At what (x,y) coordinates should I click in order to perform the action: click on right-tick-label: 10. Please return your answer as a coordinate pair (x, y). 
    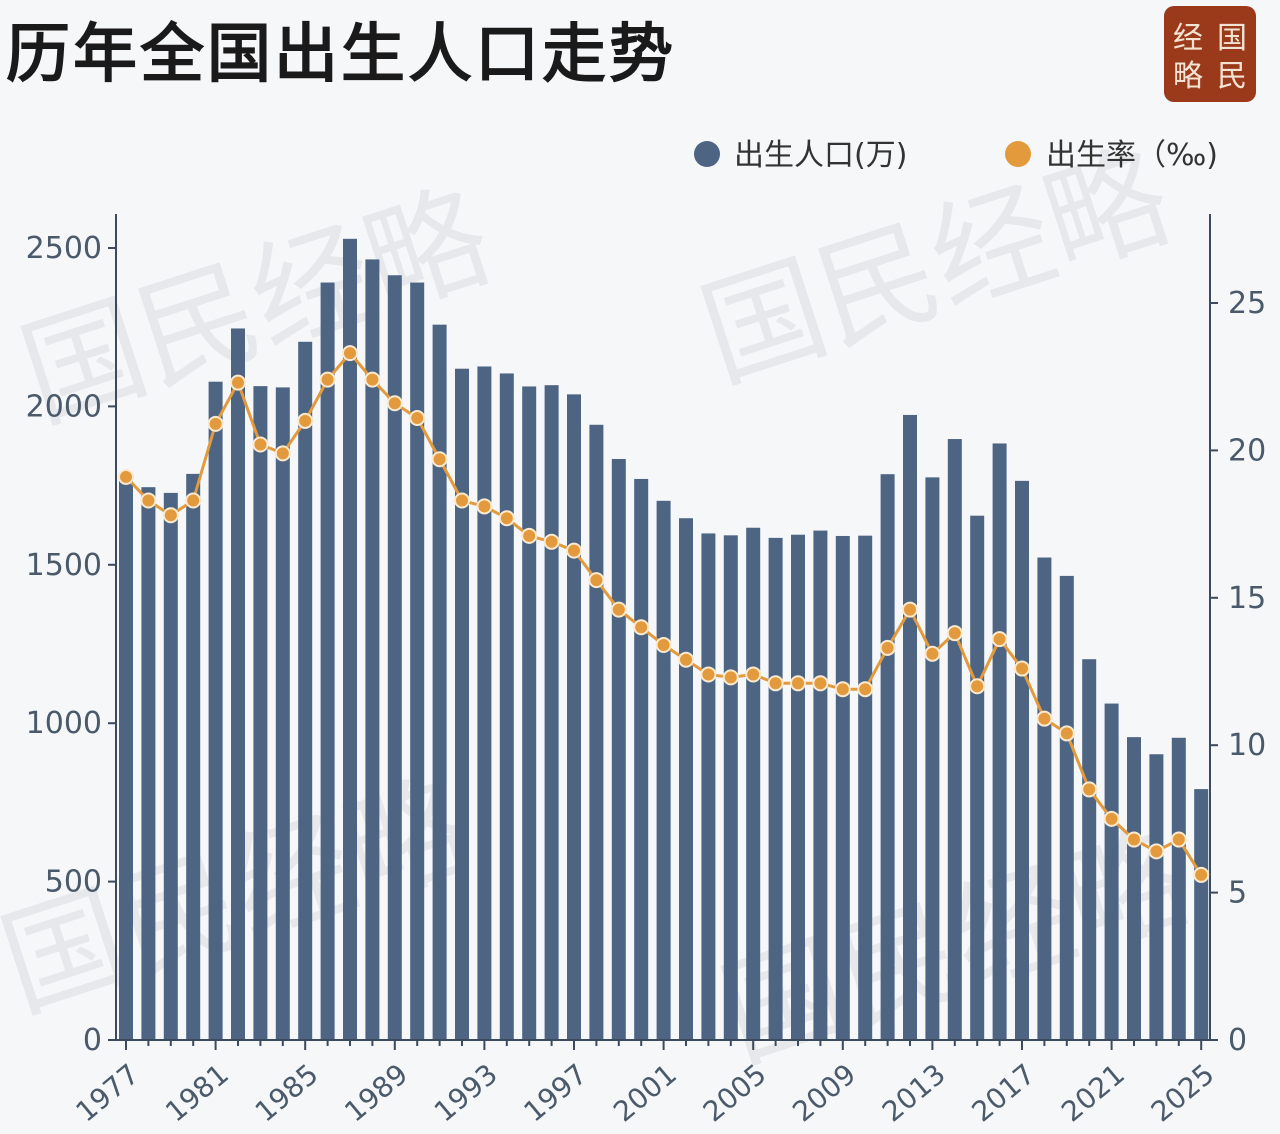
    Looking at the image, I should click on (1247, 745).